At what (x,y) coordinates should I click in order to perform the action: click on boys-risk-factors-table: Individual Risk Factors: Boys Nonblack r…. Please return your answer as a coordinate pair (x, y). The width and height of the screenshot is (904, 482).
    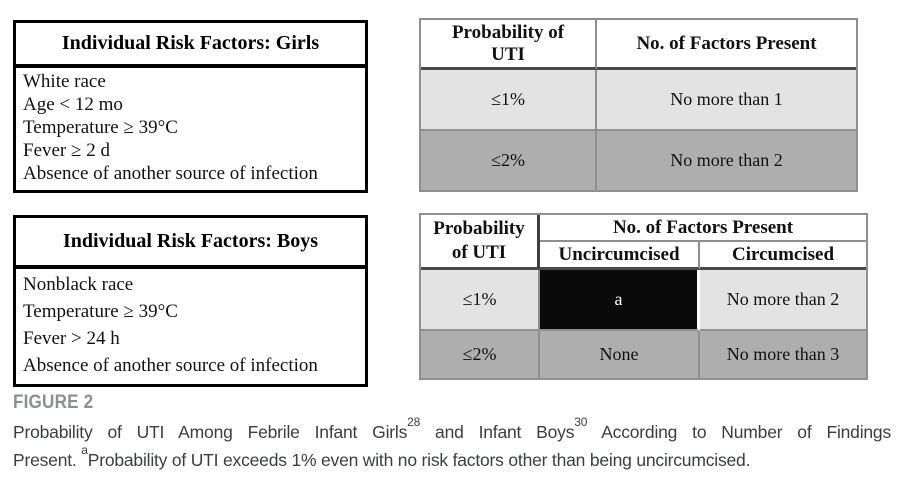
    Looking at the image, I should click on (190, 301).